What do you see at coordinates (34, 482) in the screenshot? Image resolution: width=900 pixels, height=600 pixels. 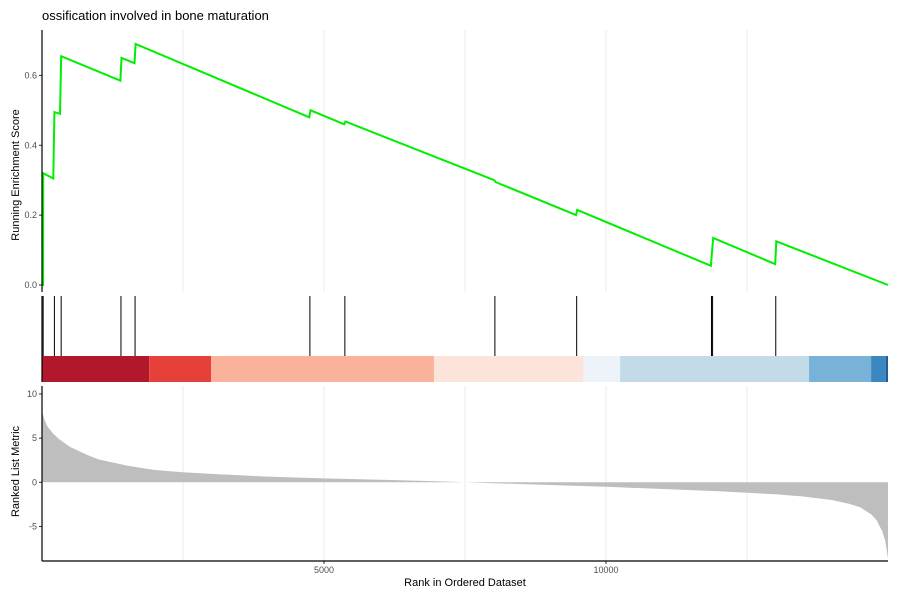 I see `y-tick-label: 0` at bounding box center [34, 482].